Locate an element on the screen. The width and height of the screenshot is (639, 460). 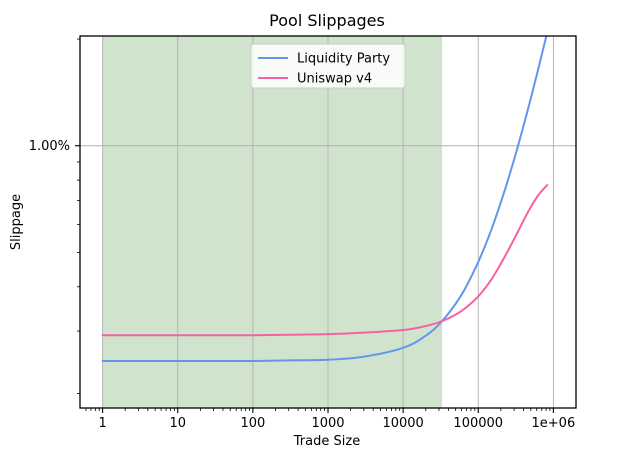
legend-label: Uniswap v4 is located at coordinates (334, 79).